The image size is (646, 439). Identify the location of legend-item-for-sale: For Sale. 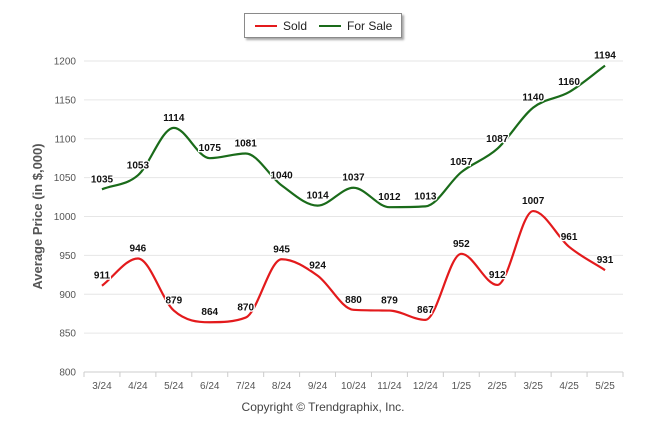
(355, 25).